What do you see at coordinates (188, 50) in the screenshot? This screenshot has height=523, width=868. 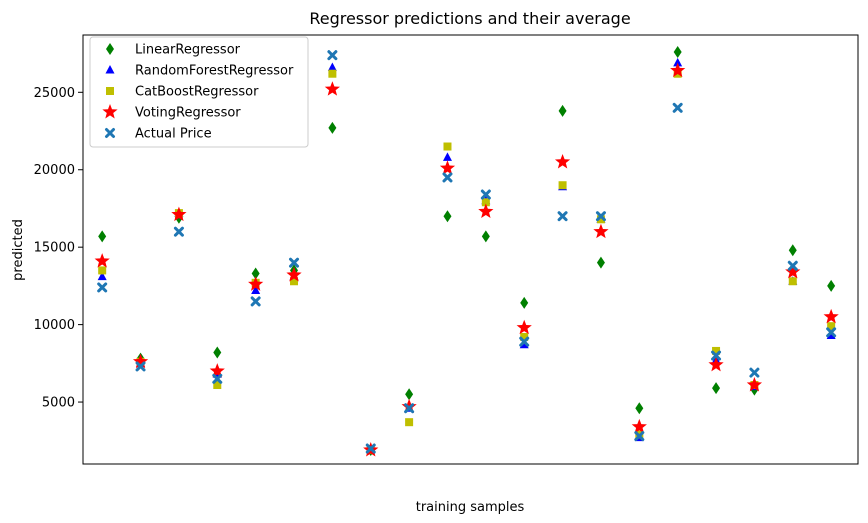 I see `legend-label: LinearRegressor` at bounding box center [188, 50].